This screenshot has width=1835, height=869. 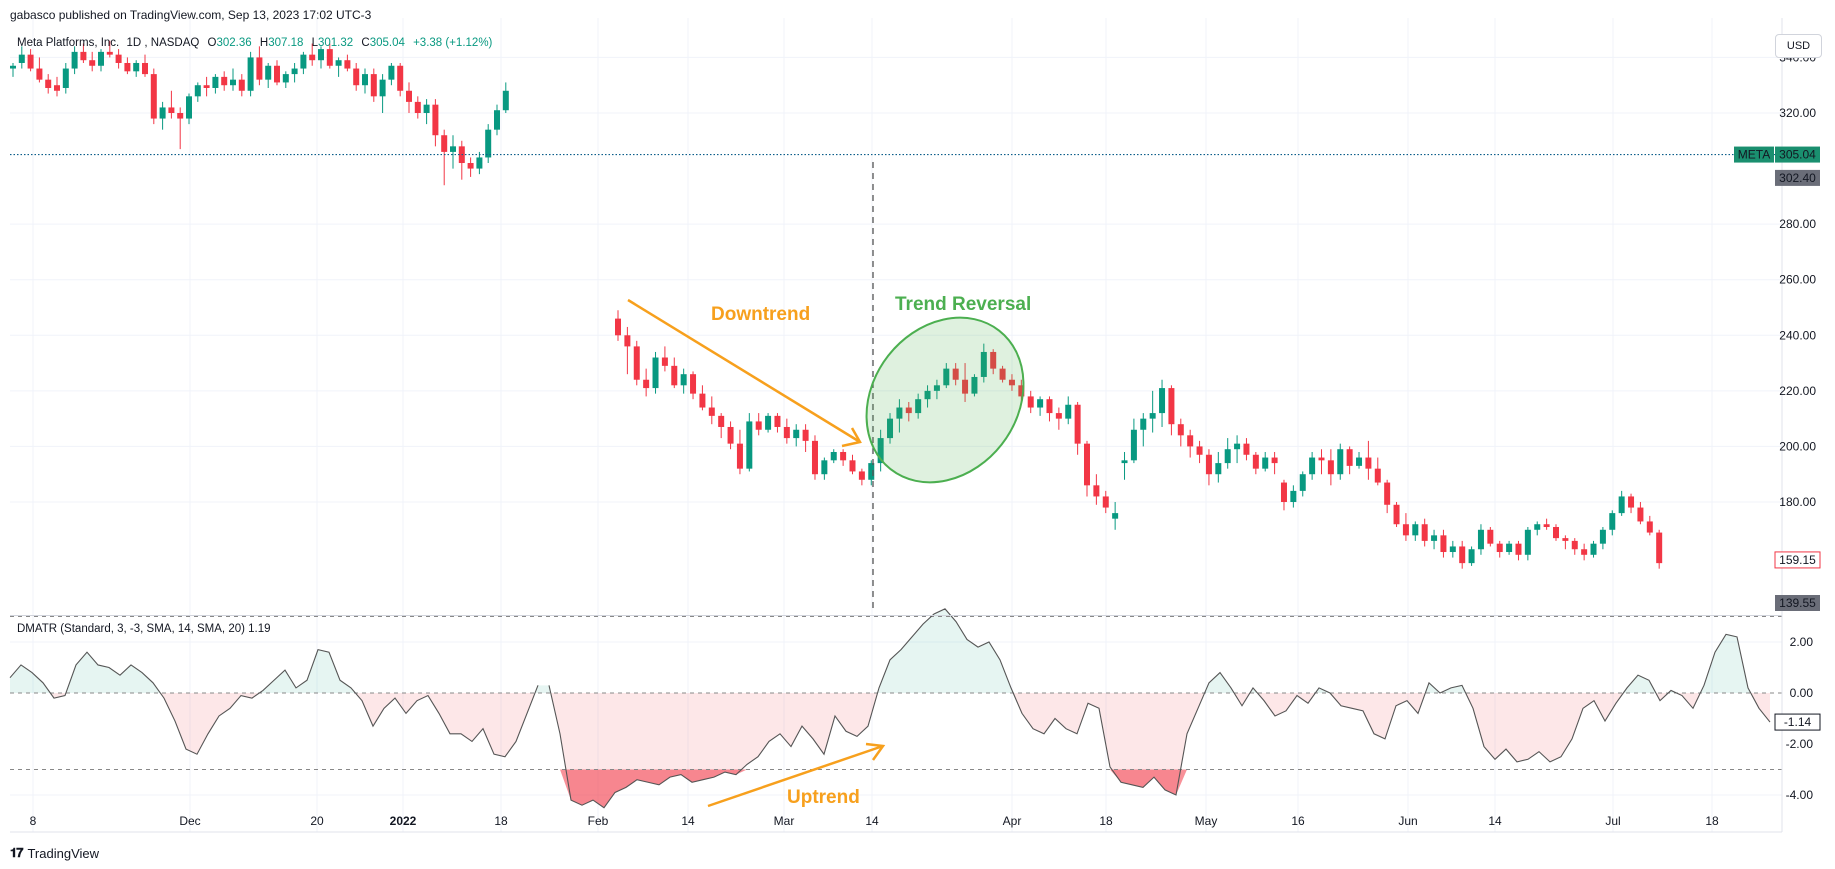 I want to click on currency-button: USD, so click(x=1798, y=46).